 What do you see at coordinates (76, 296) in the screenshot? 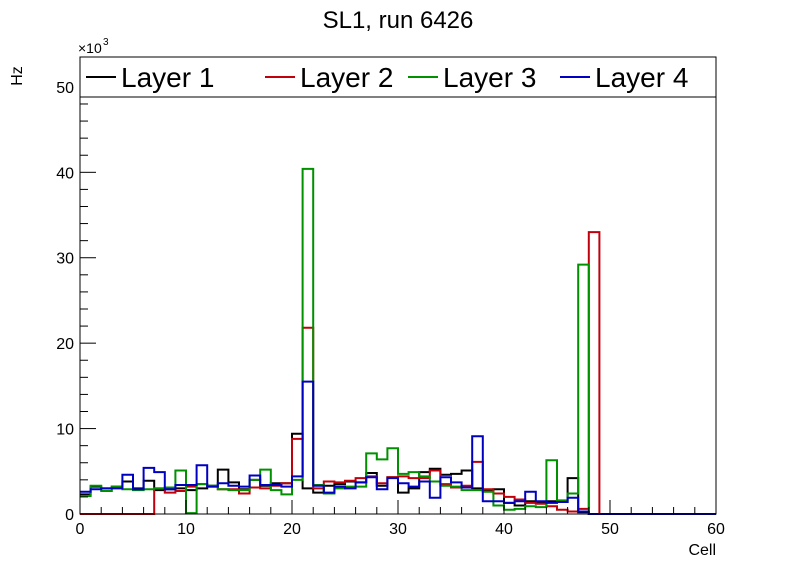
I see `y-axis: 0 10 20 30 40 50` at bounding box center [76, 296].